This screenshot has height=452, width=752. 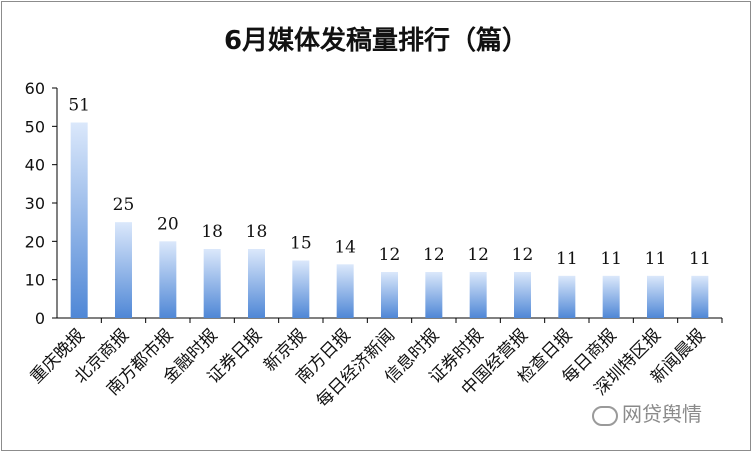 What do you see at coordinates (301, 244) in the screenshot?
I see `data-label: 15` at bounding box center [301, 244].